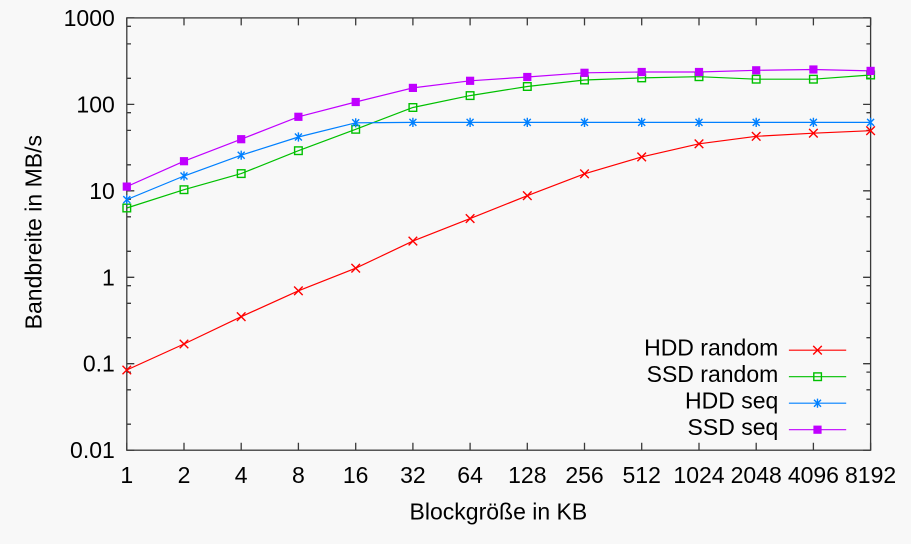 This screenshot has height=544, width=911. What do you see at coordinates (89, 18) in the screenshot?
I see `svg-text: 1000` at bounding box center [89, 18].